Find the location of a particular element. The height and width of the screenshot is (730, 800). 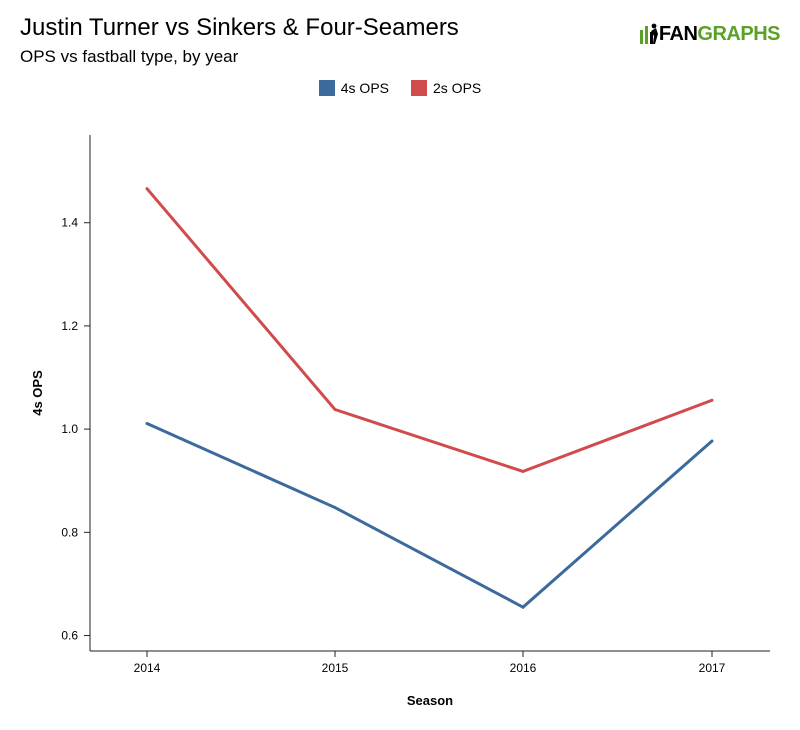

y-tick-label: 1.2 is located at coordinates (69, 326).